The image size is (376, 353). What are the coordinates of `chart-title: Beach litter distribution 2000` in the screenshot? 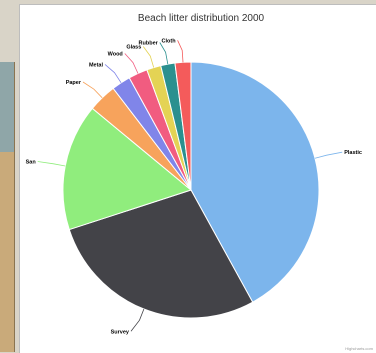 It's located at (201, 18).